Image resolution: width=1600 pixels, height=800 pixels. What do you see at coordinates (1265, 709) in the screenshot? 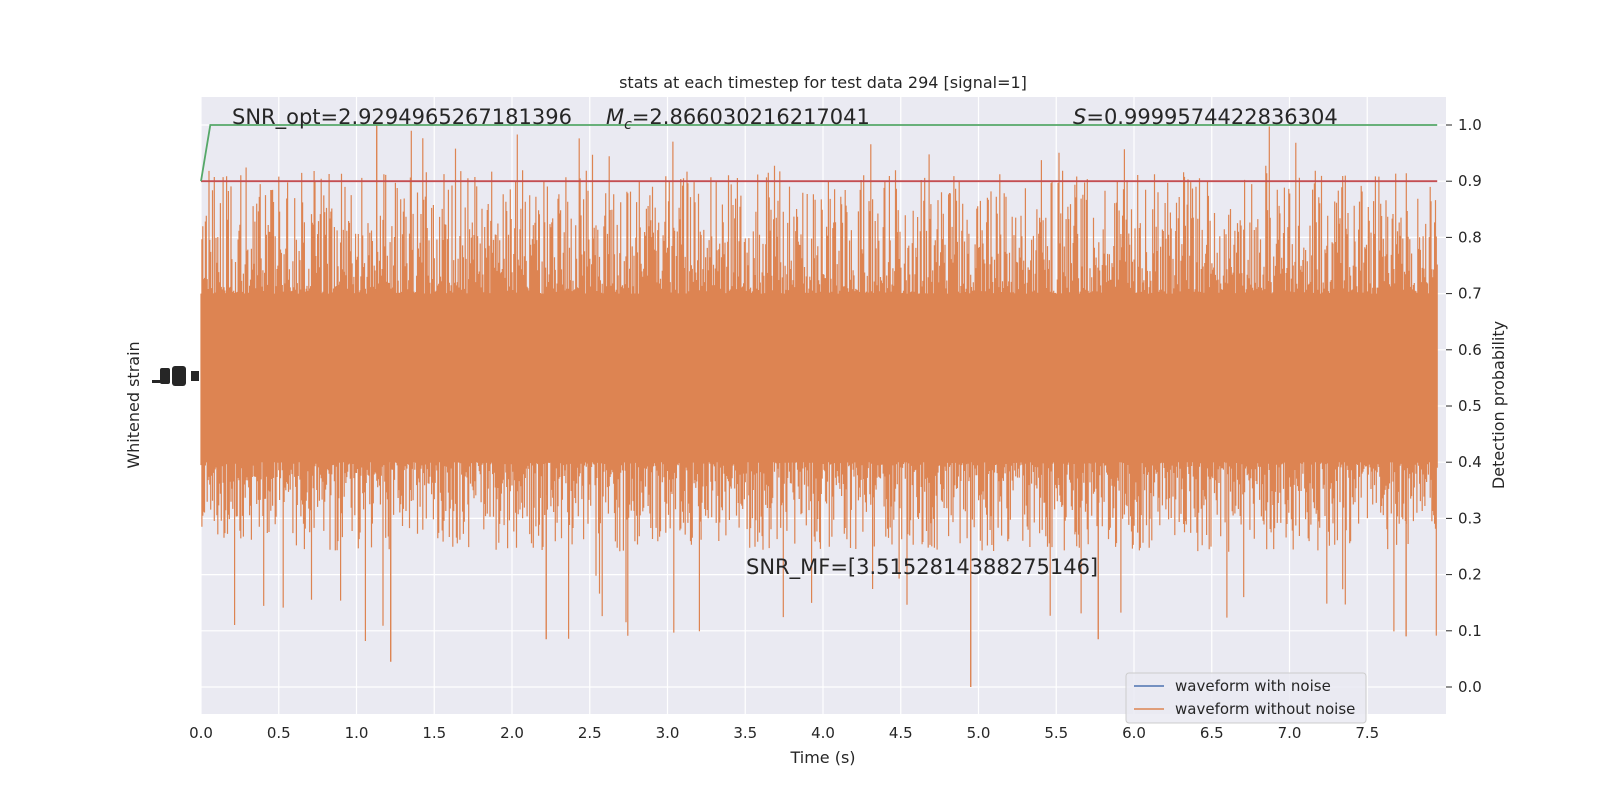
I see `legend-label-without-noise: waveform without noise` at bounding box center [1265, 709].